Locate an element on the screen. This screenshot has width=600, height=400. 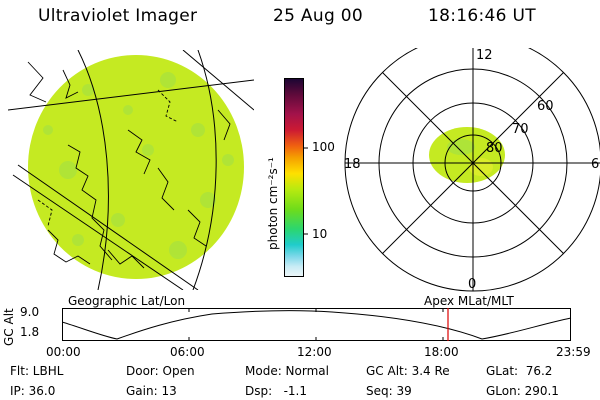
time-tick-0600: 06:00 is located at coordinates (187, 352).